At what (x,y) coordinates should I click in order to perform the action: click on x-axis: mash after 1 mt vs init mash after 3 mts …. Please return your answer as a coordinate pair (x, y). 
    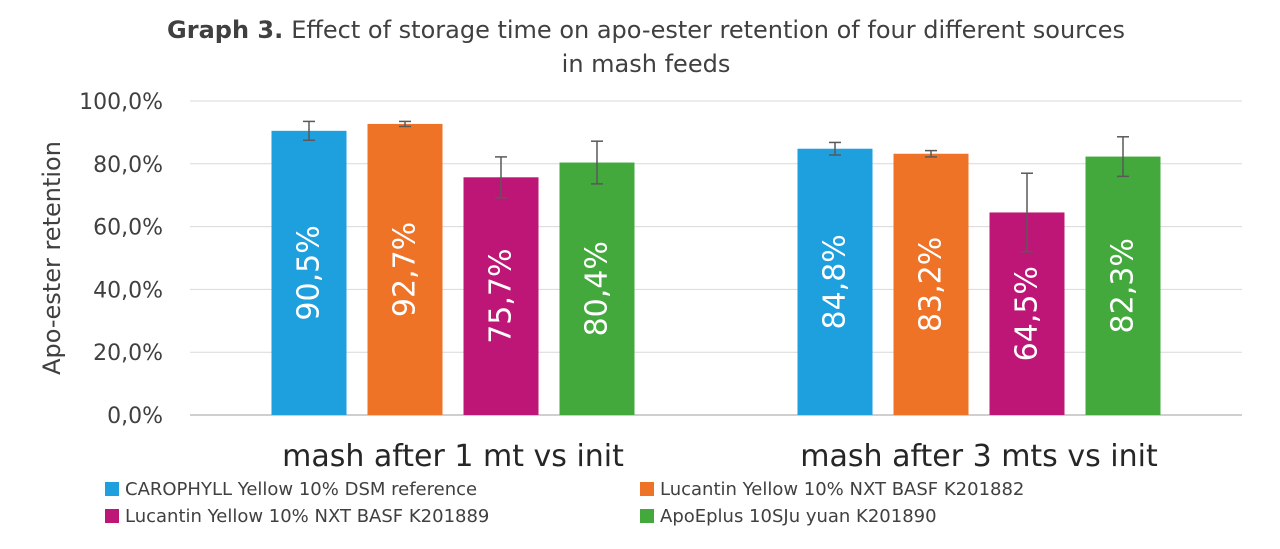
    Looking at the image, I should click on (720, 456).